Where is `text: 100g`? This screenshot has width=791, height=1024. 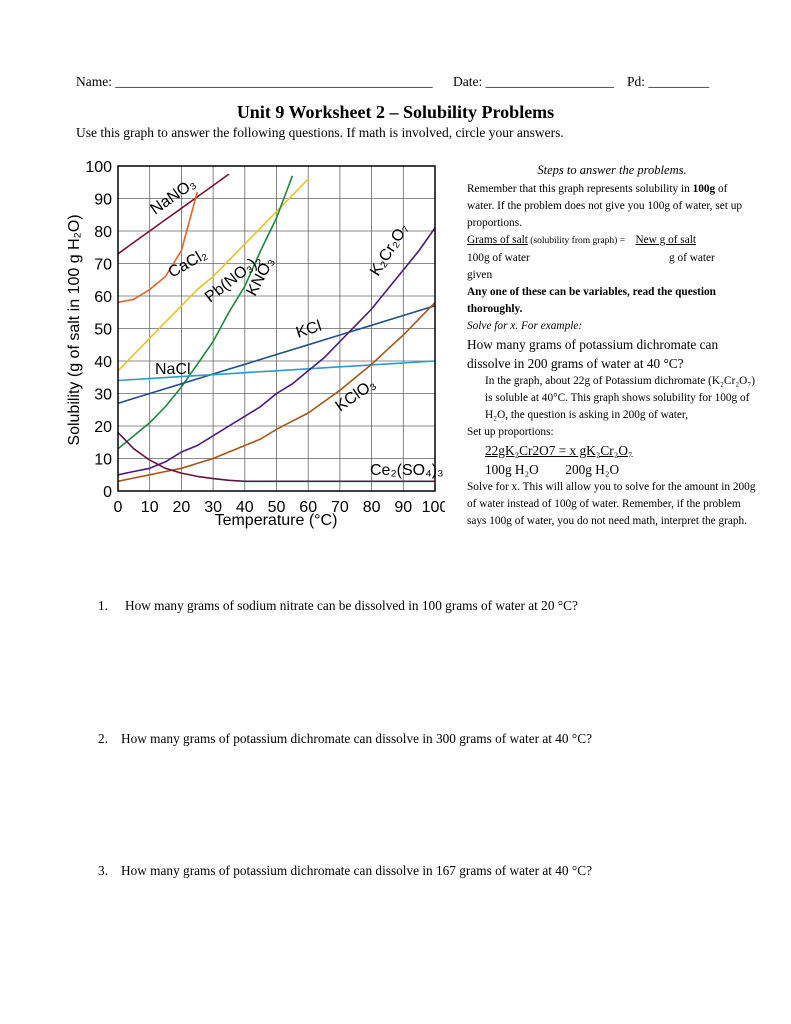 text: 100g is located at coordinates (704, 189).